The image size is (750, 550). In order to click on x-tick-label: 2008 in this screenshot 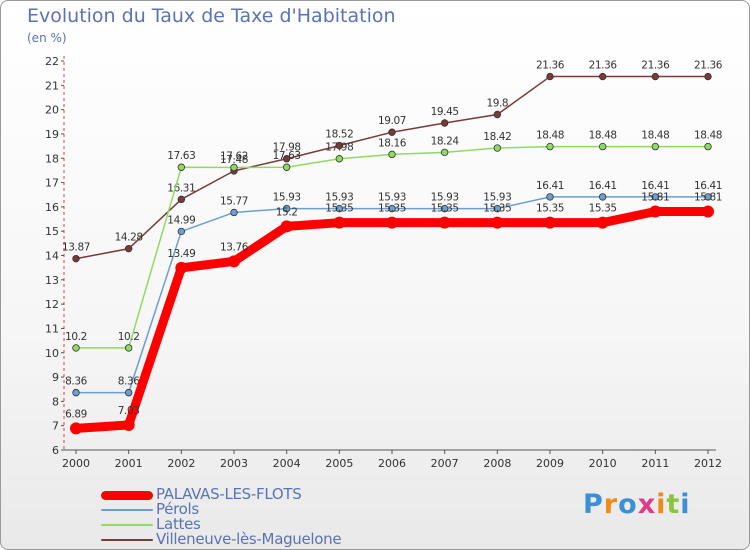, I will do `click(497, 463)`.